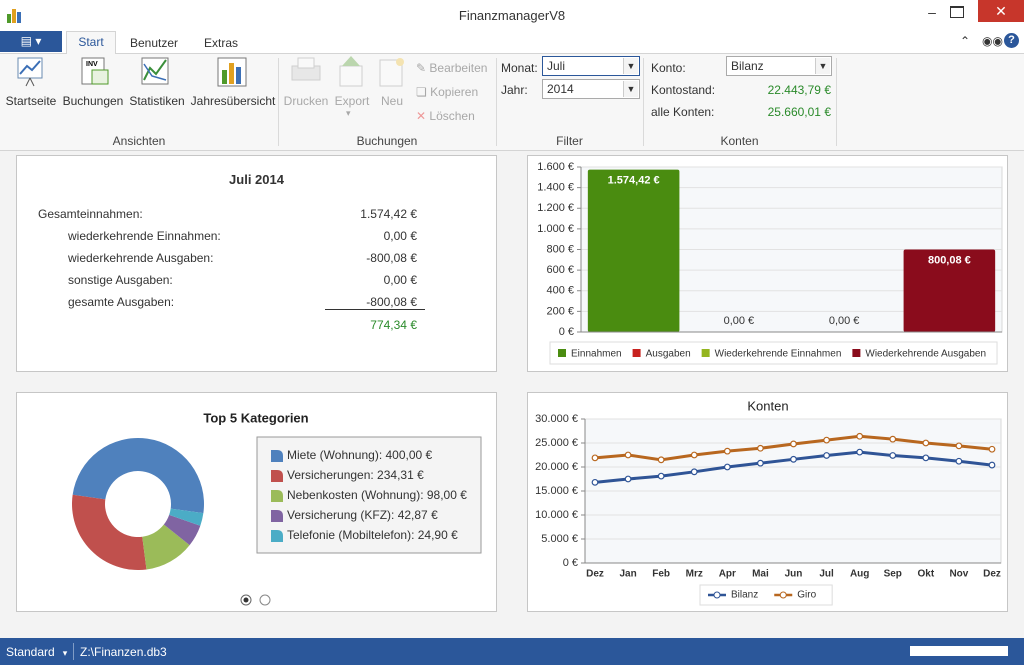  I want to click on profile-name: Standard, so click(30, 652).